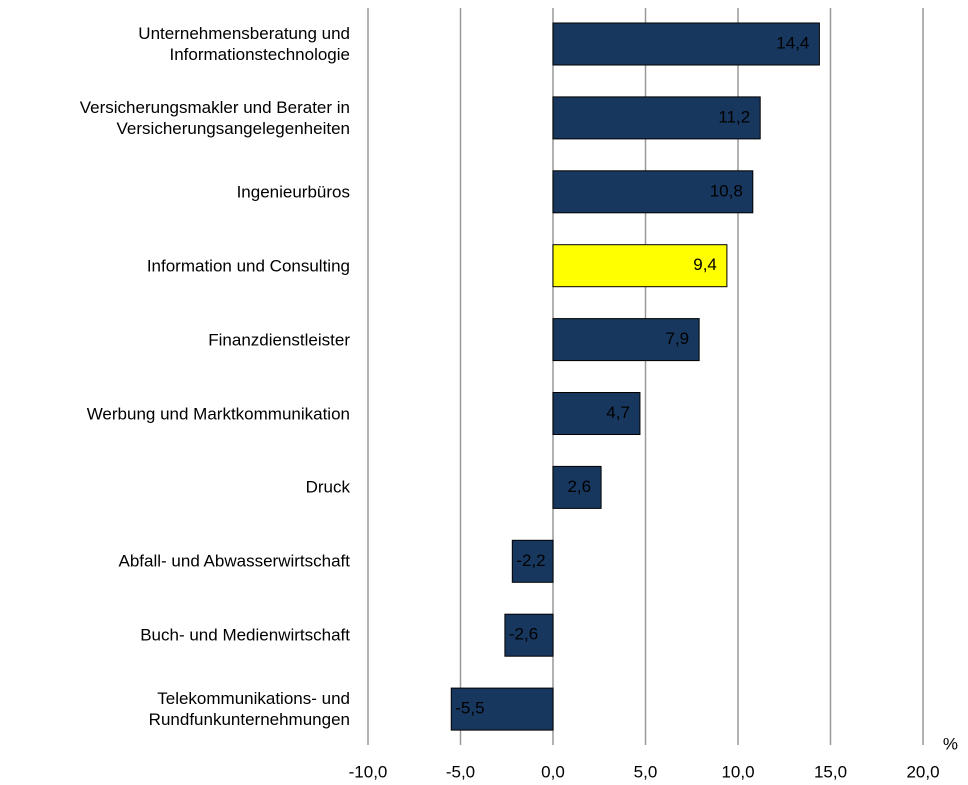 The height and width of the screenshot is (785, 968). Describe the element at coordinates (726, 190) in the screenshot. I see `value-label: 10,8` at that location.